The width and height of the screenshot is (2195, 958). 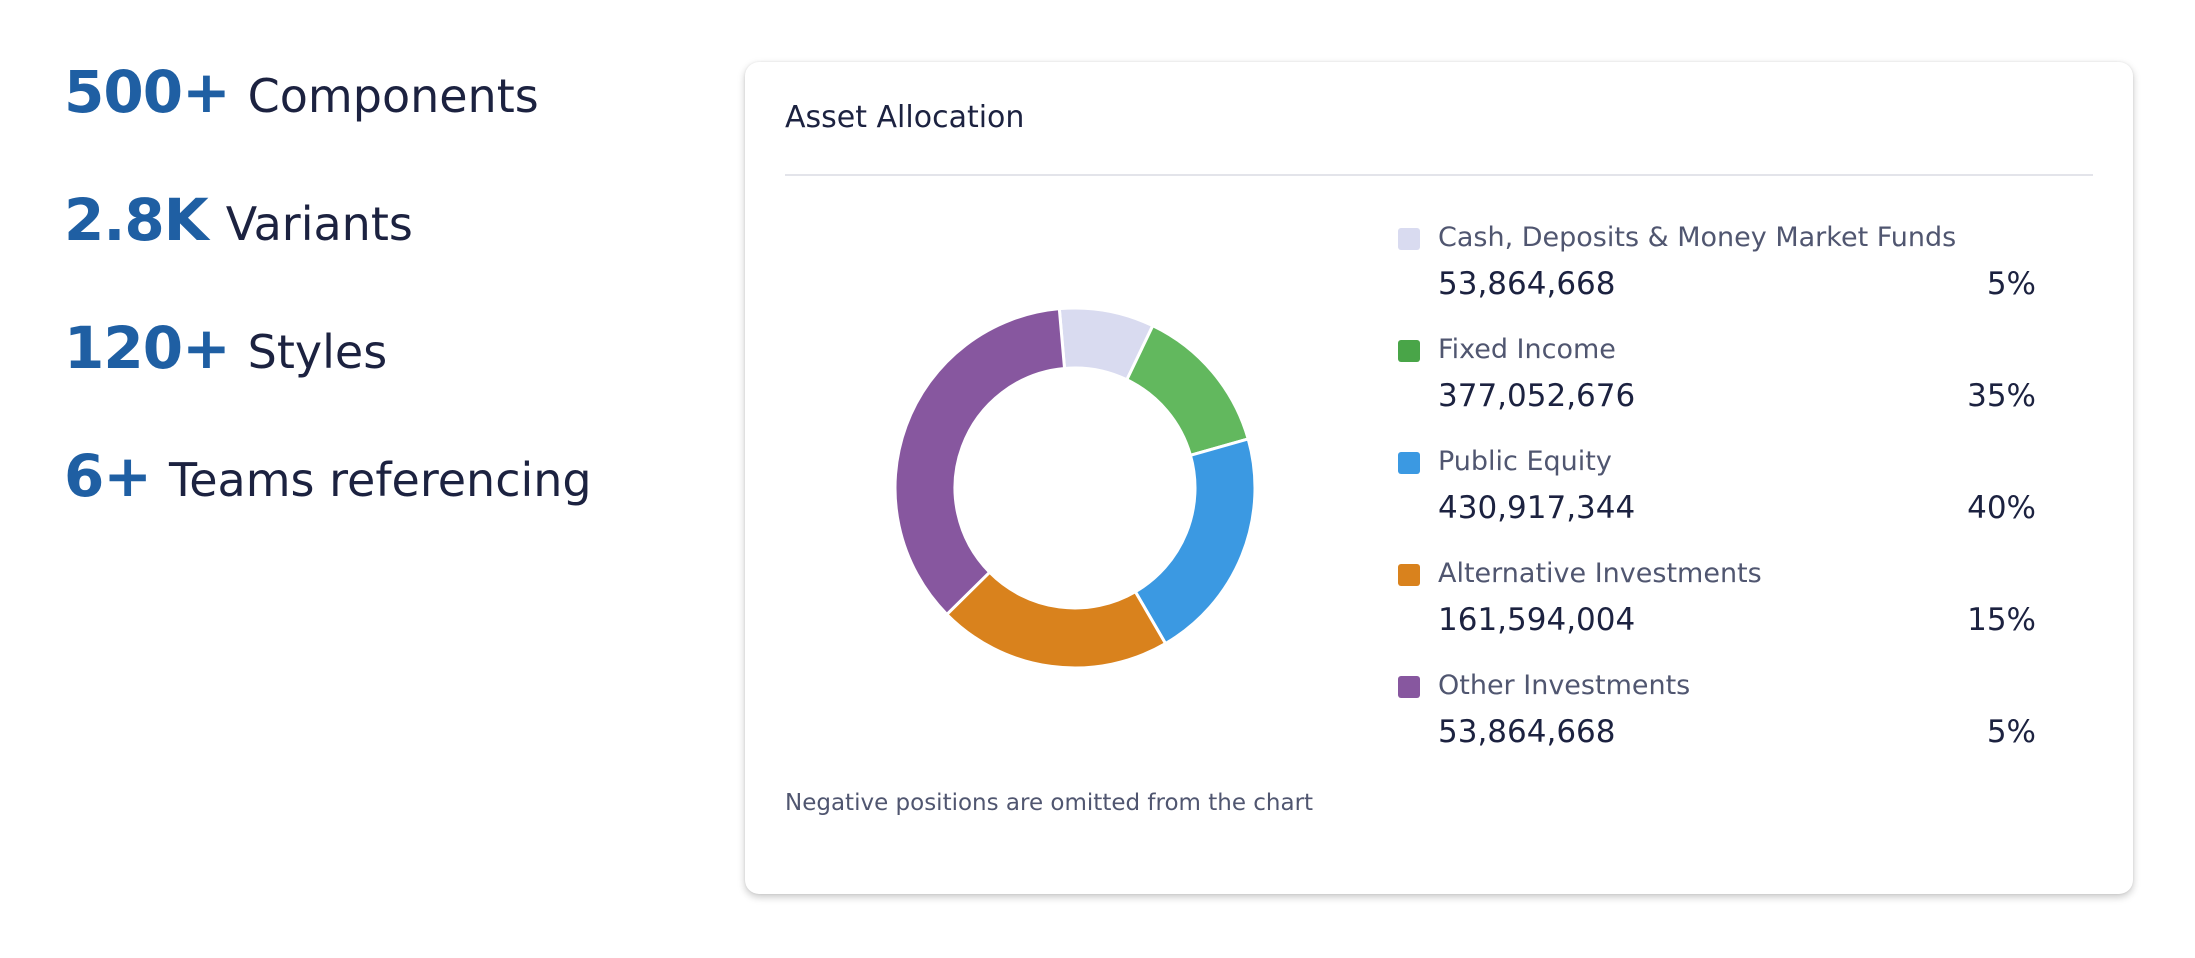 I want to click on stat-label: Styles, so click(x=317, y=352).